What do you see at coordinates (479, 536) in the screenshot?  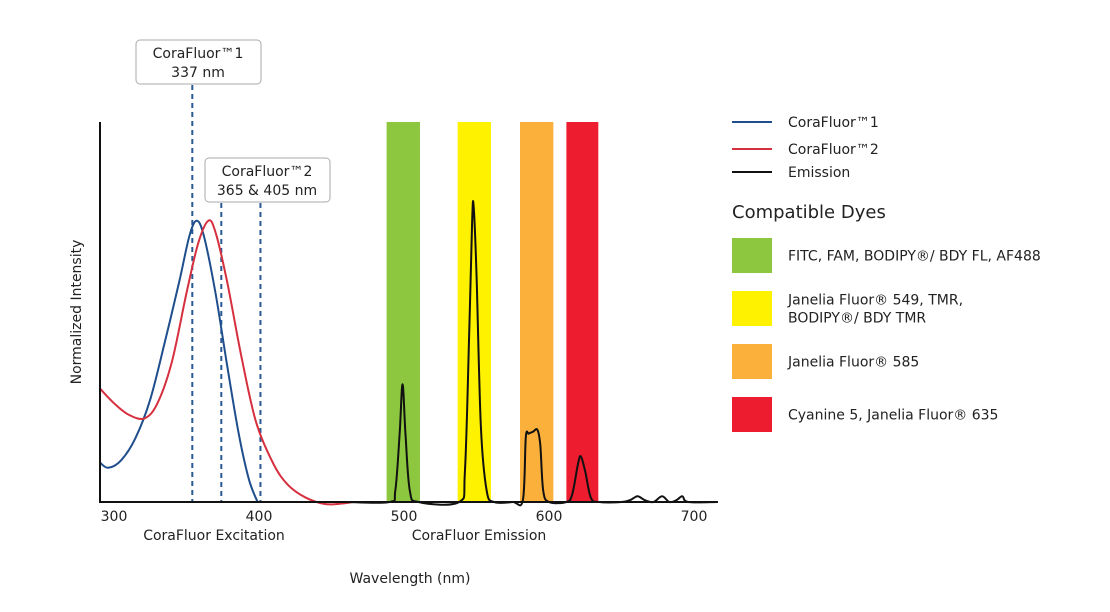 I see `x-group-label-emission: CoraFluor Emission` at bounding box center [479, 536].